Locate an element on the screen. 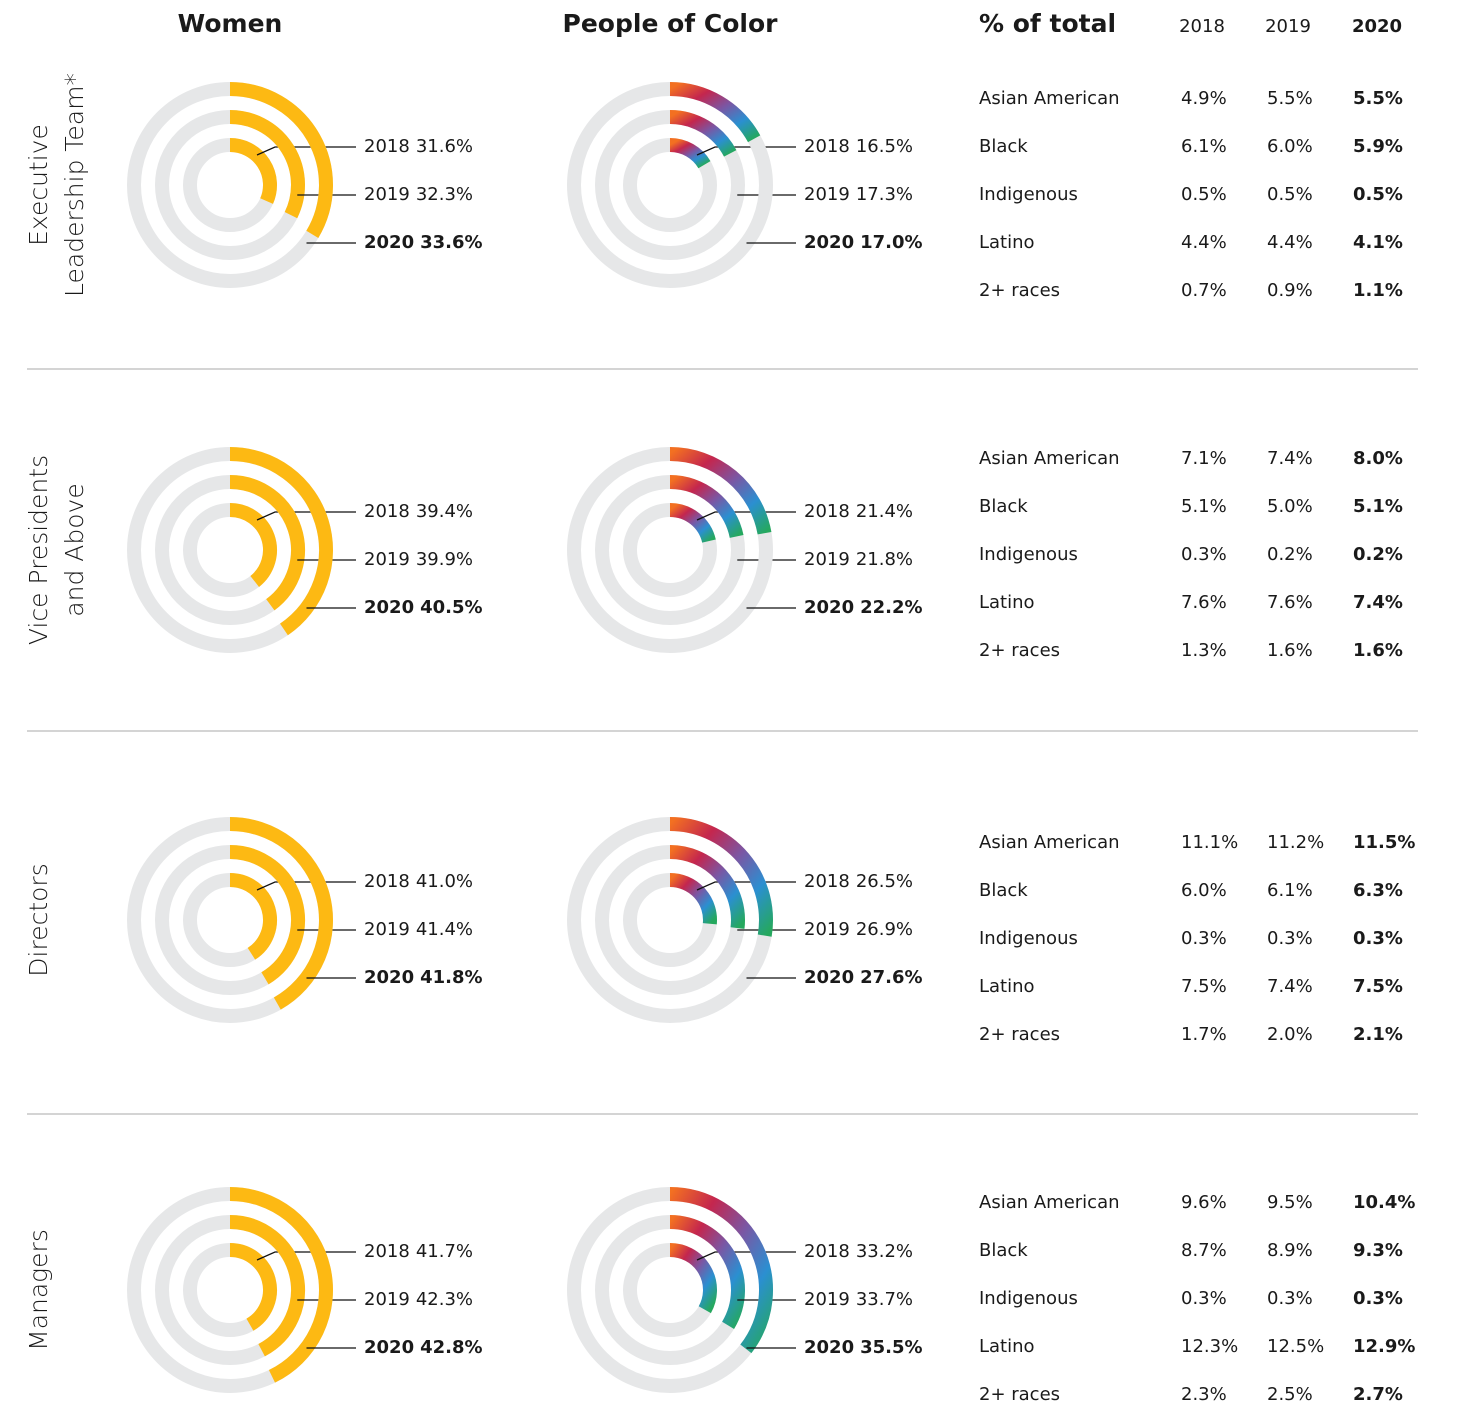 This screenshot has width=1459, height=1409. table-column-header: 2019 is located at coordinates (1288, 26).